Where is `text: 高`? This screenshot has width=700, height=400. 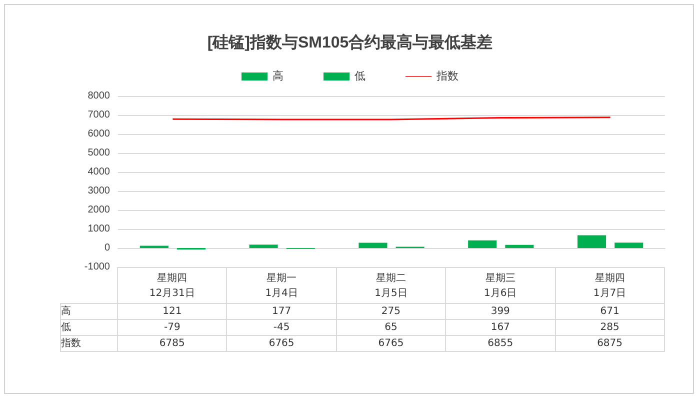
text: 高 is located at coordinates (66, 311).